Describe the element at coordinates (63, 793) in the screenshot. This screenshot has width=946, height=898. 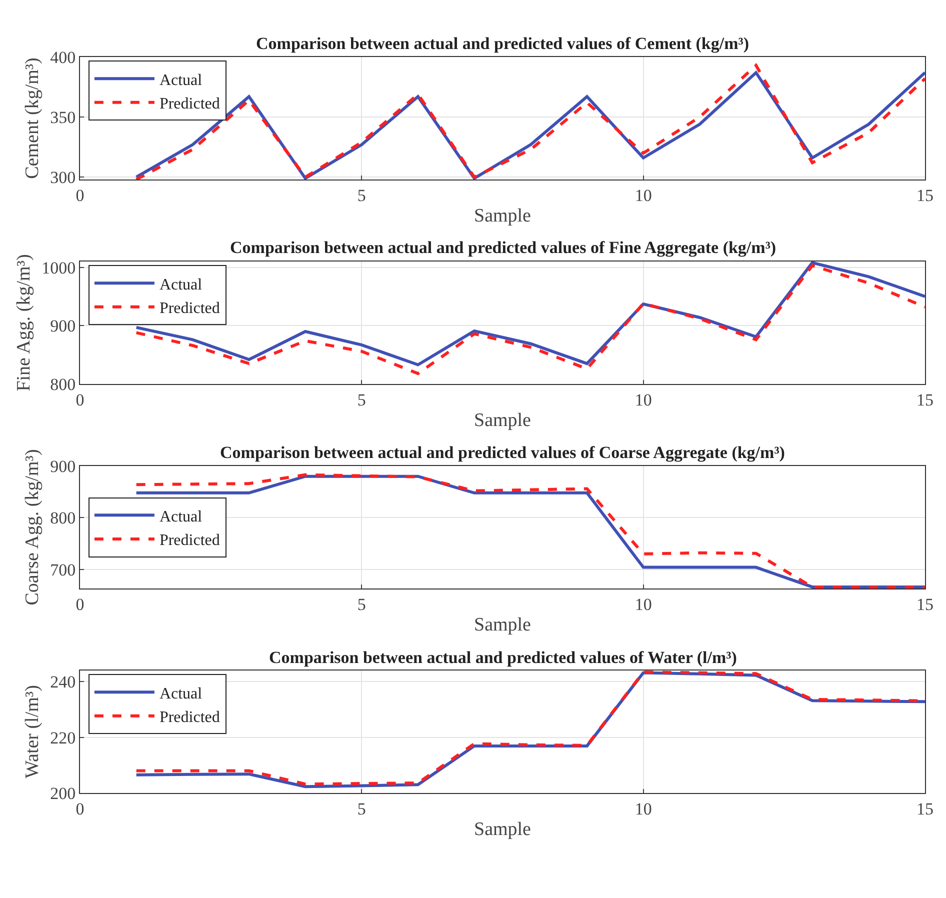
I see `y-tick-label: 200` at that location.